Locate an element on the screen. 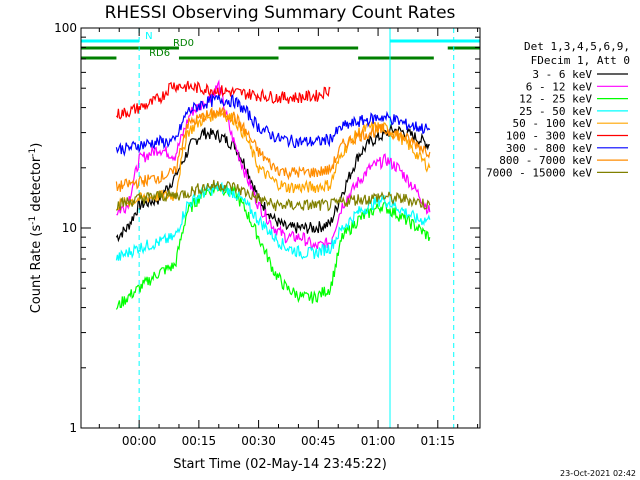 Image resolution: width=640 pixels, height=480 pixels. x-tick-label: 00:45 is located at coordinates (318, 441).